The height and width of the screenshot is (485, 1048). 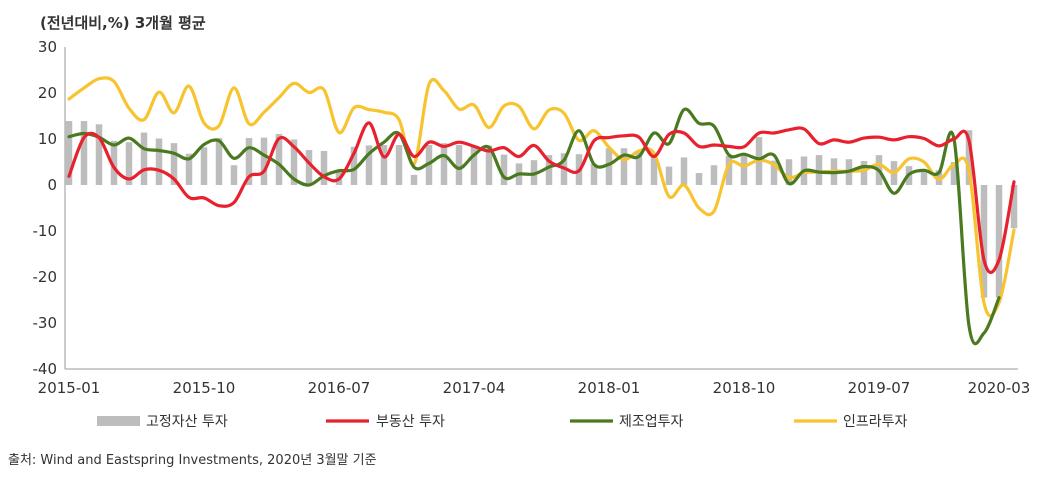 I want to click on y-axis: 30 20 10 0 -10 -20 -30 -40, so click(x=49, y=208).